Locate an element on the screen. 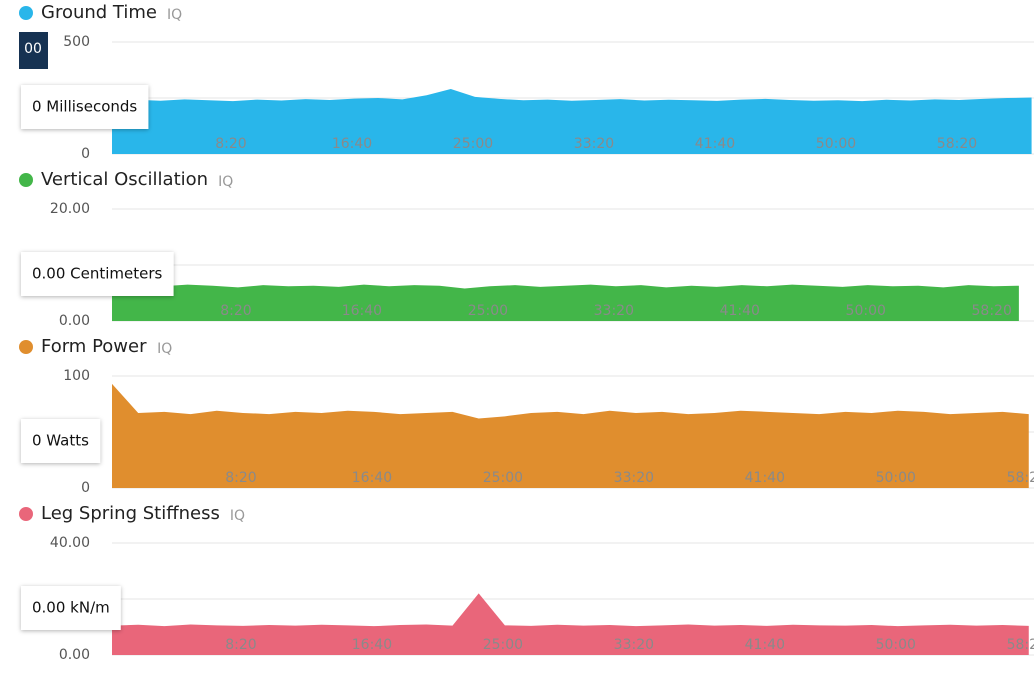  tooltip-text: 0.00 kN/m is located at coordinates (71, 608).